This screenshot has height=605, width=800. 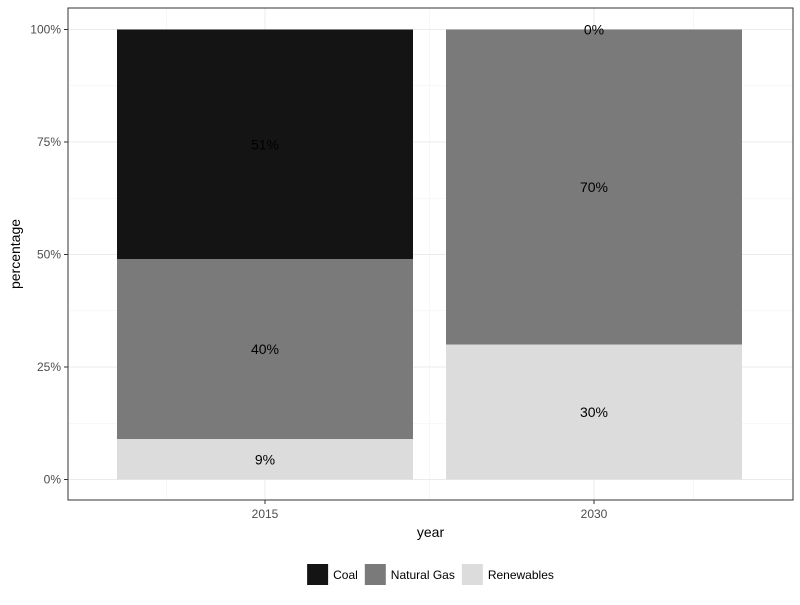 I want to click on legend-key-coal, so click(x=318, y=574).